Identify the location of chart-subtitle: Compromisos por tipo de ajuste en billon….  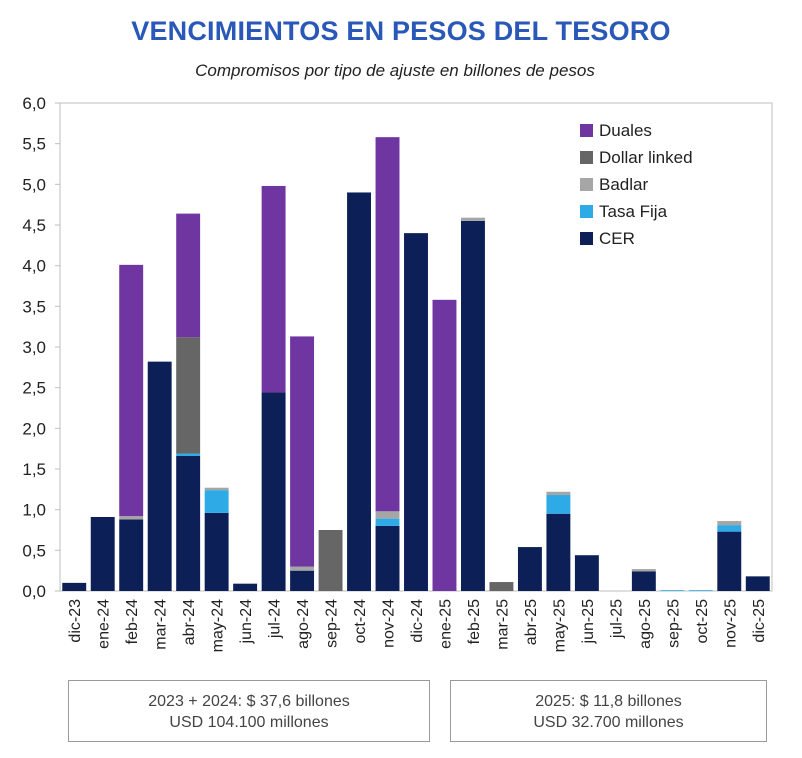
(395, 70).